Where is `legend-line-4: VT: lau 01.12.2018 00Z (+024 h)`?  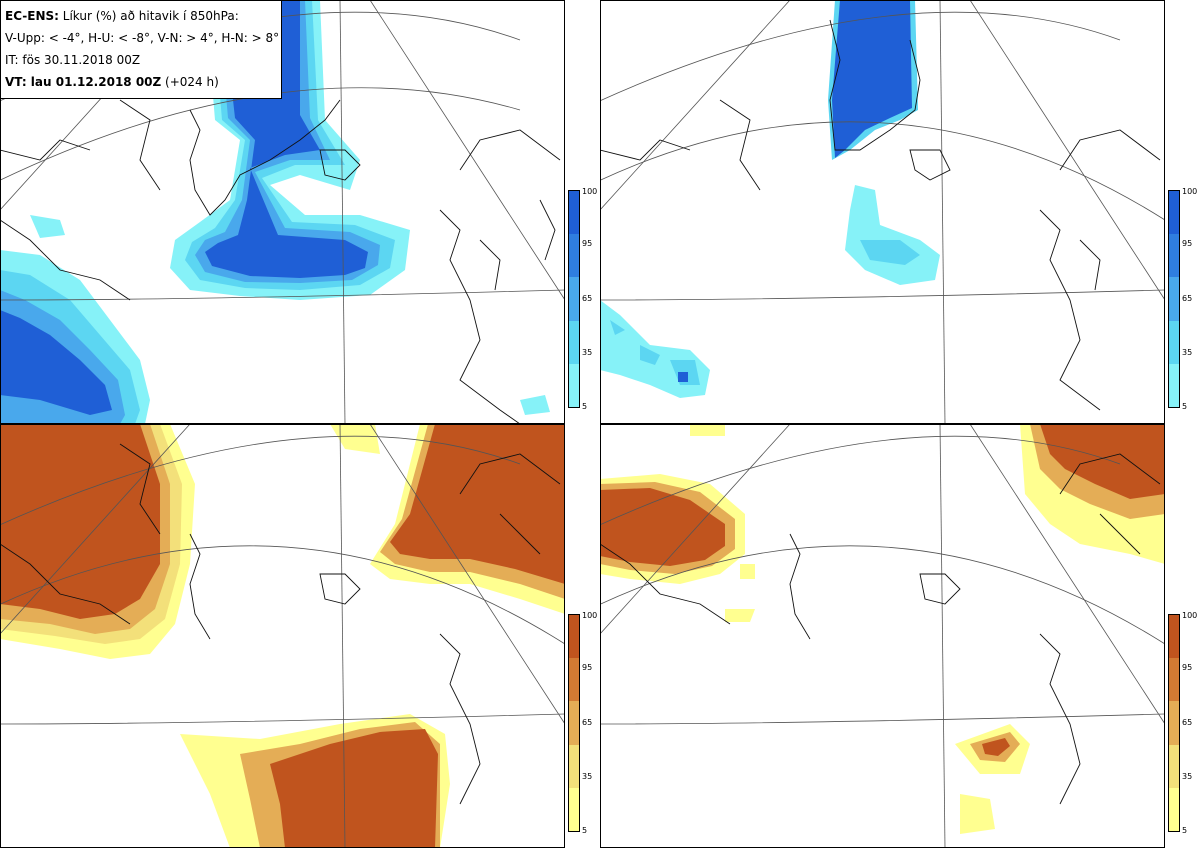 legend-line-4: VT: lau 01.12.2018 00Z (+024 h) is located at coordinates (141, 82).